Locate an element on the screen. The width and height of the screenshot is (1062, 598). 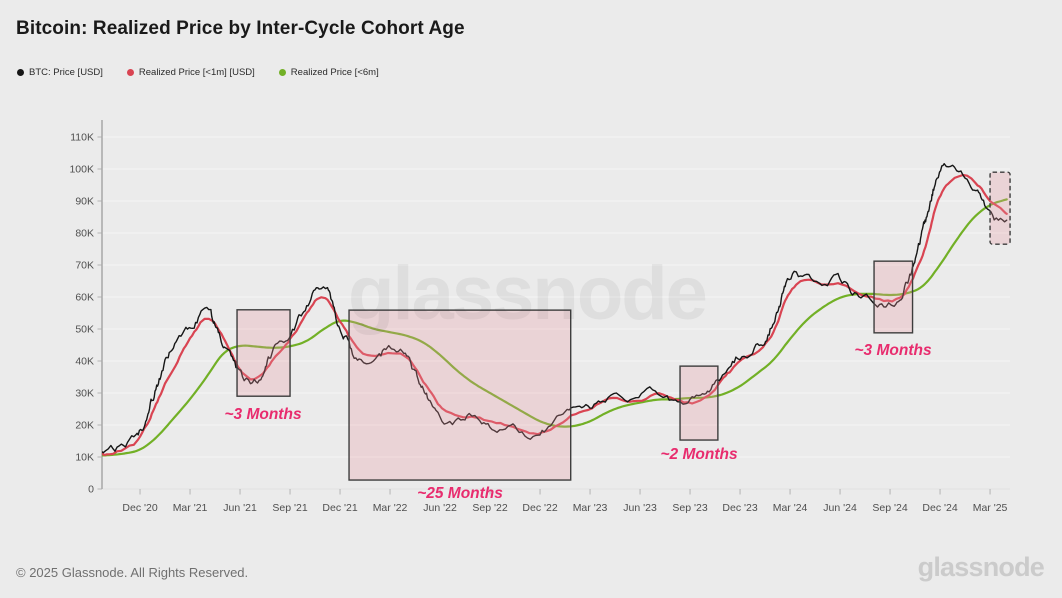
y-axis-label: 70K is located at coordinates (84, 266).